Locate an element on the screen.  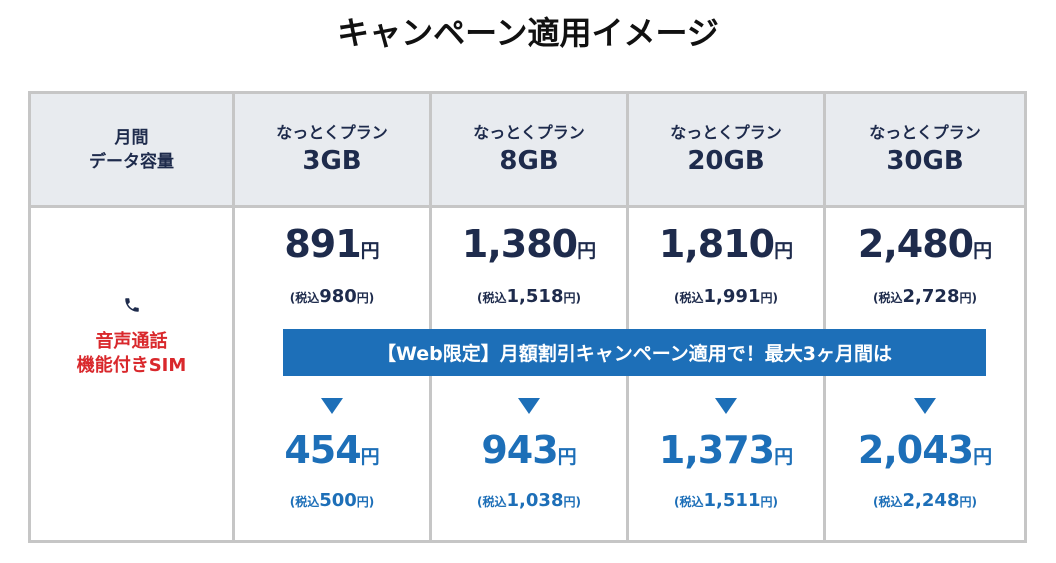
discount-price: 454円 is located at coordinates (332, 450).